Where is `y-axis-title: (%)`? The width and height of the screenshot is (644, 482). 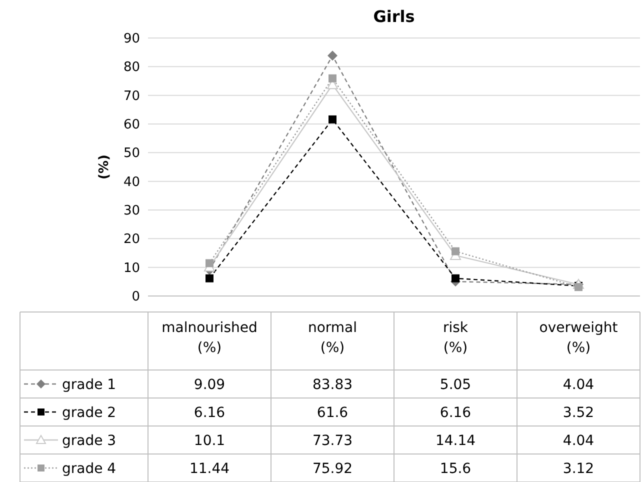
y-axis-title: (%) is located at coordinates (104, 167).